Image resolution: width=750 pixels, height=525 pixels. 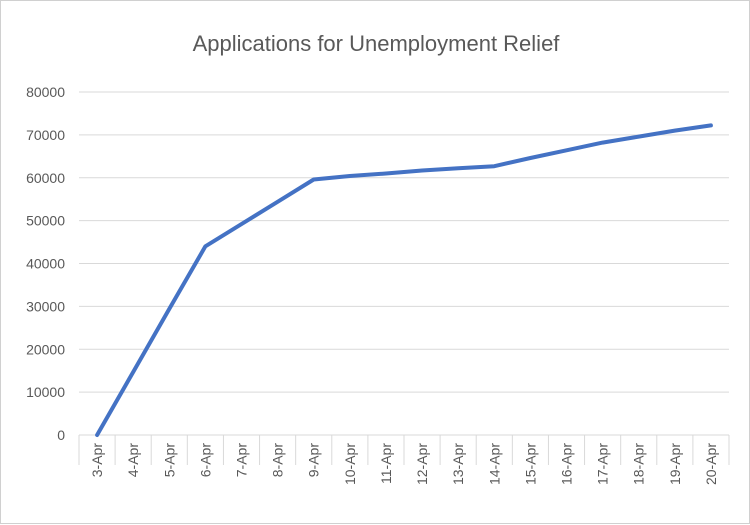 I want to click on chart-title: Applications for Unemployment Relief, so click(x=377, y=43).